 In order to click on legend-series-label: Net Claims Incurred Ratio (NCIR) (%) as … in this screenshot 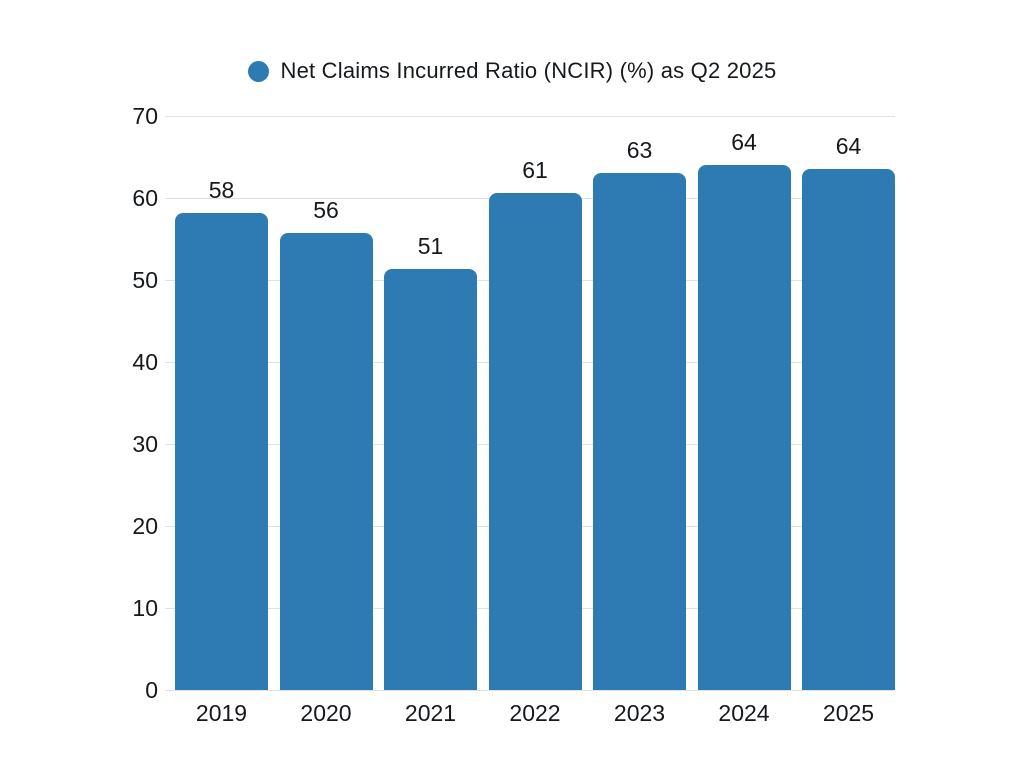, I will do `click(528, 70)`.